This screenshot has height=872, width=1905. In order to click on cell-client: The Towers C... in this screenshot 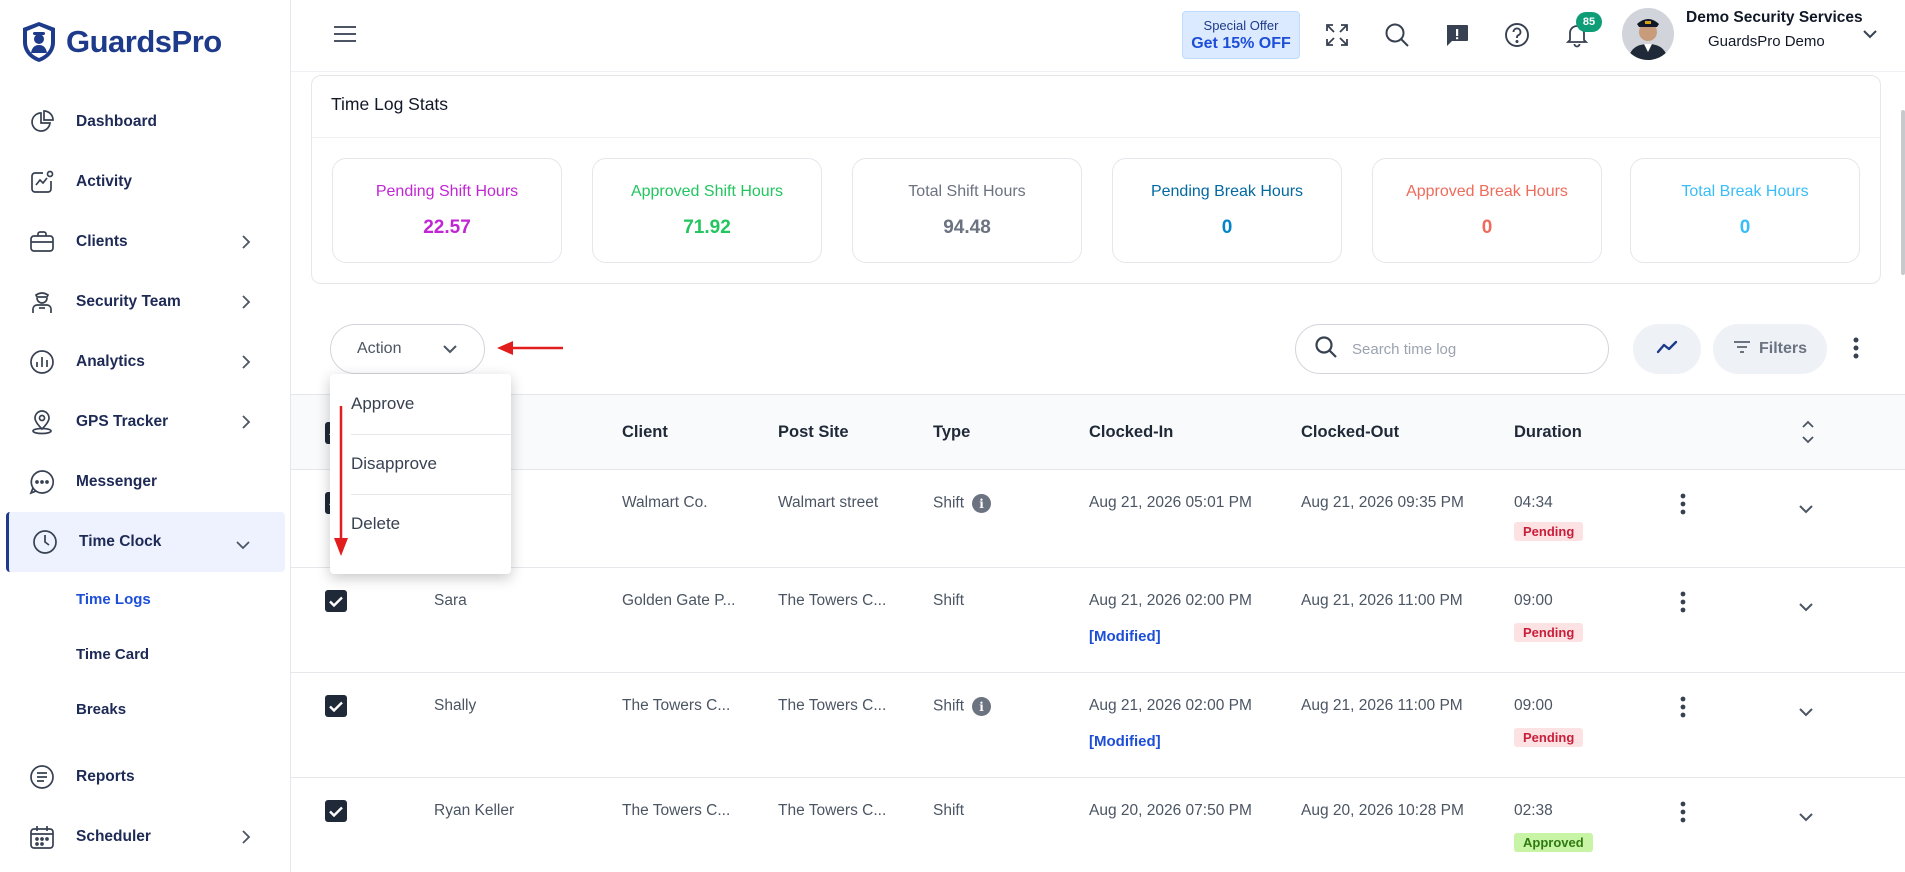, I will do `click(676, 810)`.